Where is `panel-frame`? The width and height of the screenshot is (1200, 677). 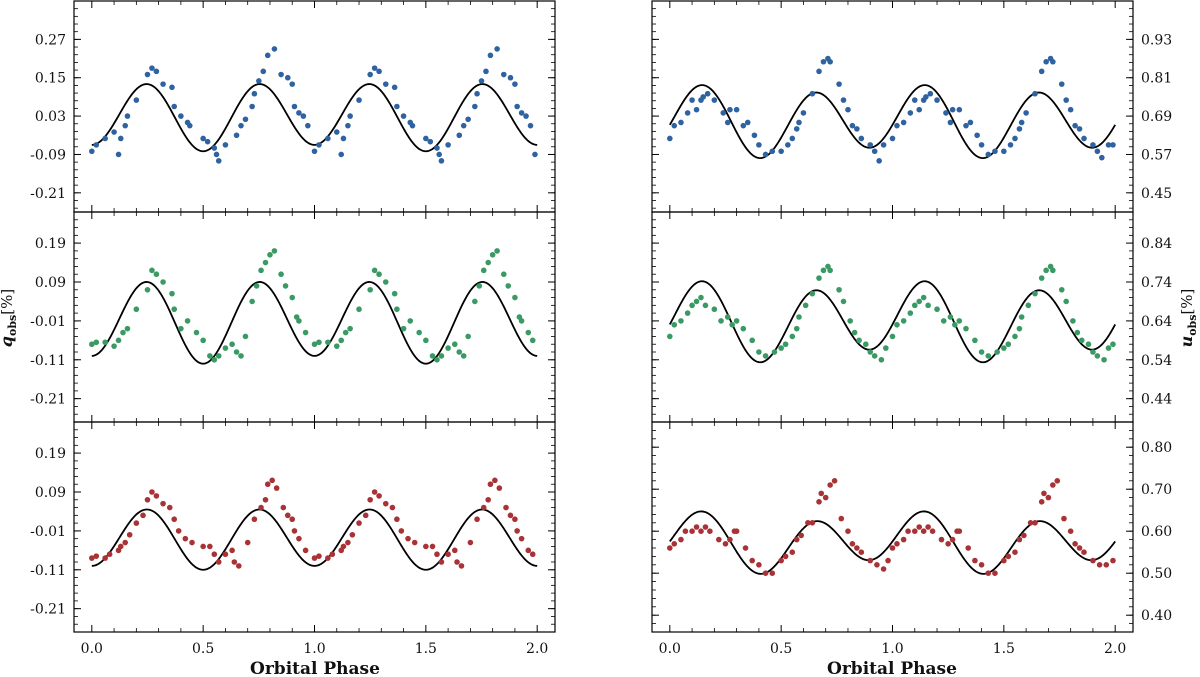 panel-frame is located at coordinates (892, 527).